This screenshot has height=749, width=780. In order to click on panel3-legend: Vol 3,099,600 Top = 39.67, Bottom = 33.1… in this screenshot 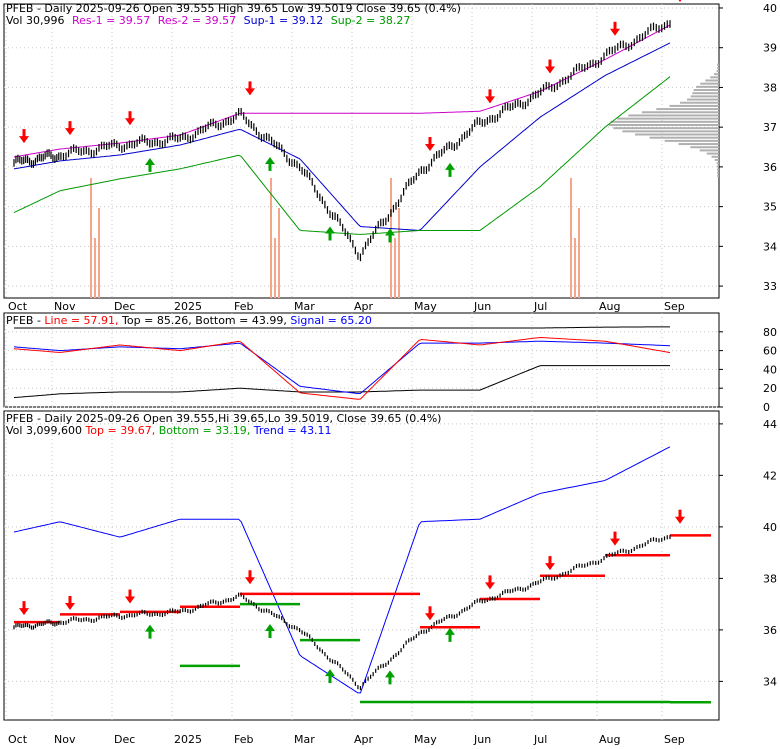, I will do `click(169, 430)`.